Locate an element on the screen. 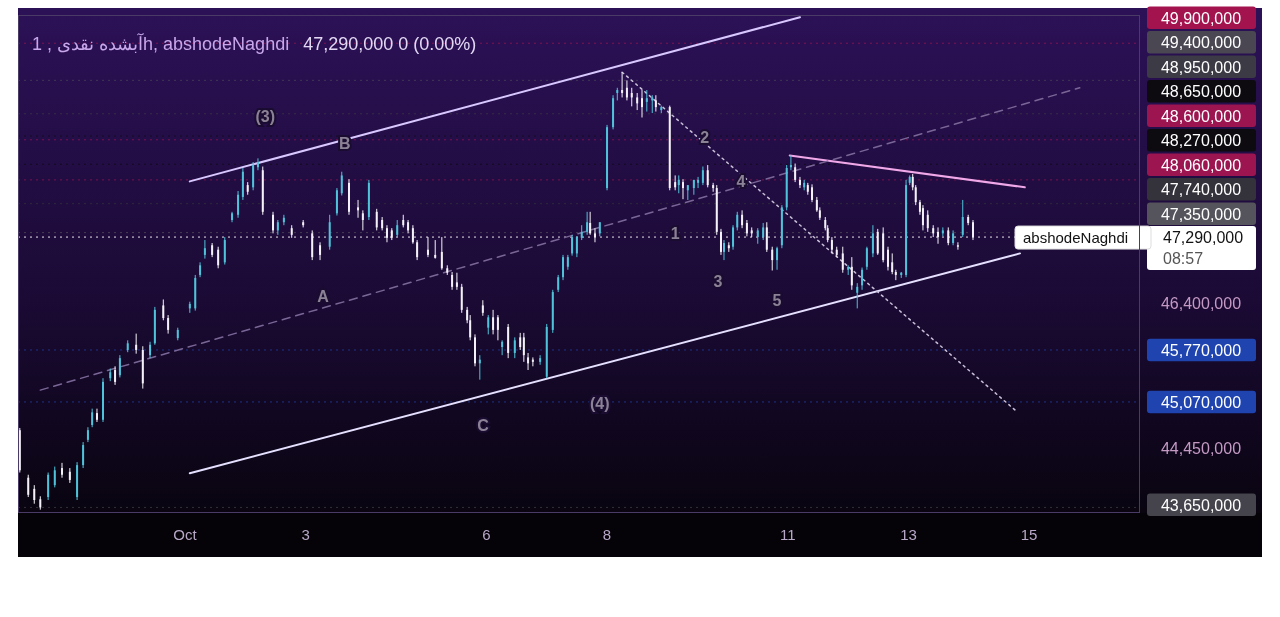 Image resolution: width=1280 pixels, height=617 pixels. ref-line-label: 47,290,000 is located at coordinates (1203, 238).